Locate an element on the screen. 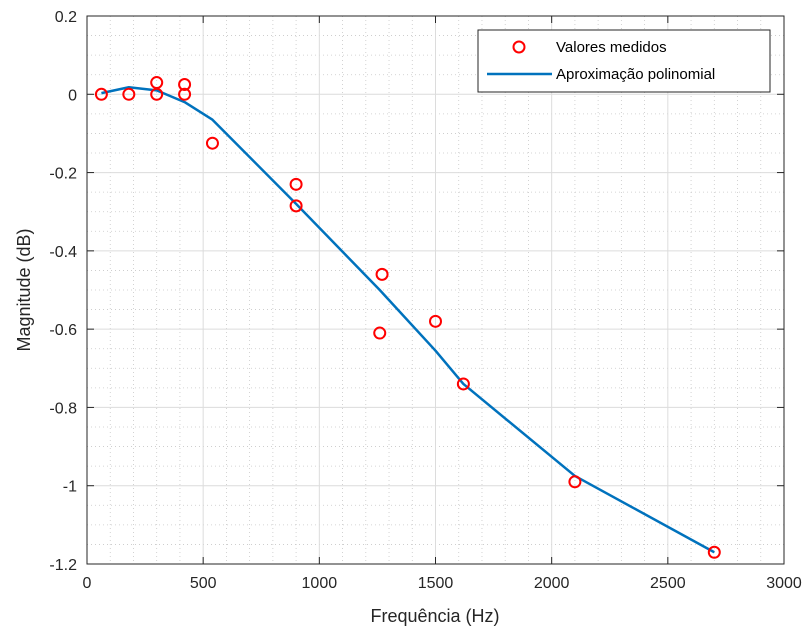  y-tick-label: -1 is located at coordinates (70, 487).